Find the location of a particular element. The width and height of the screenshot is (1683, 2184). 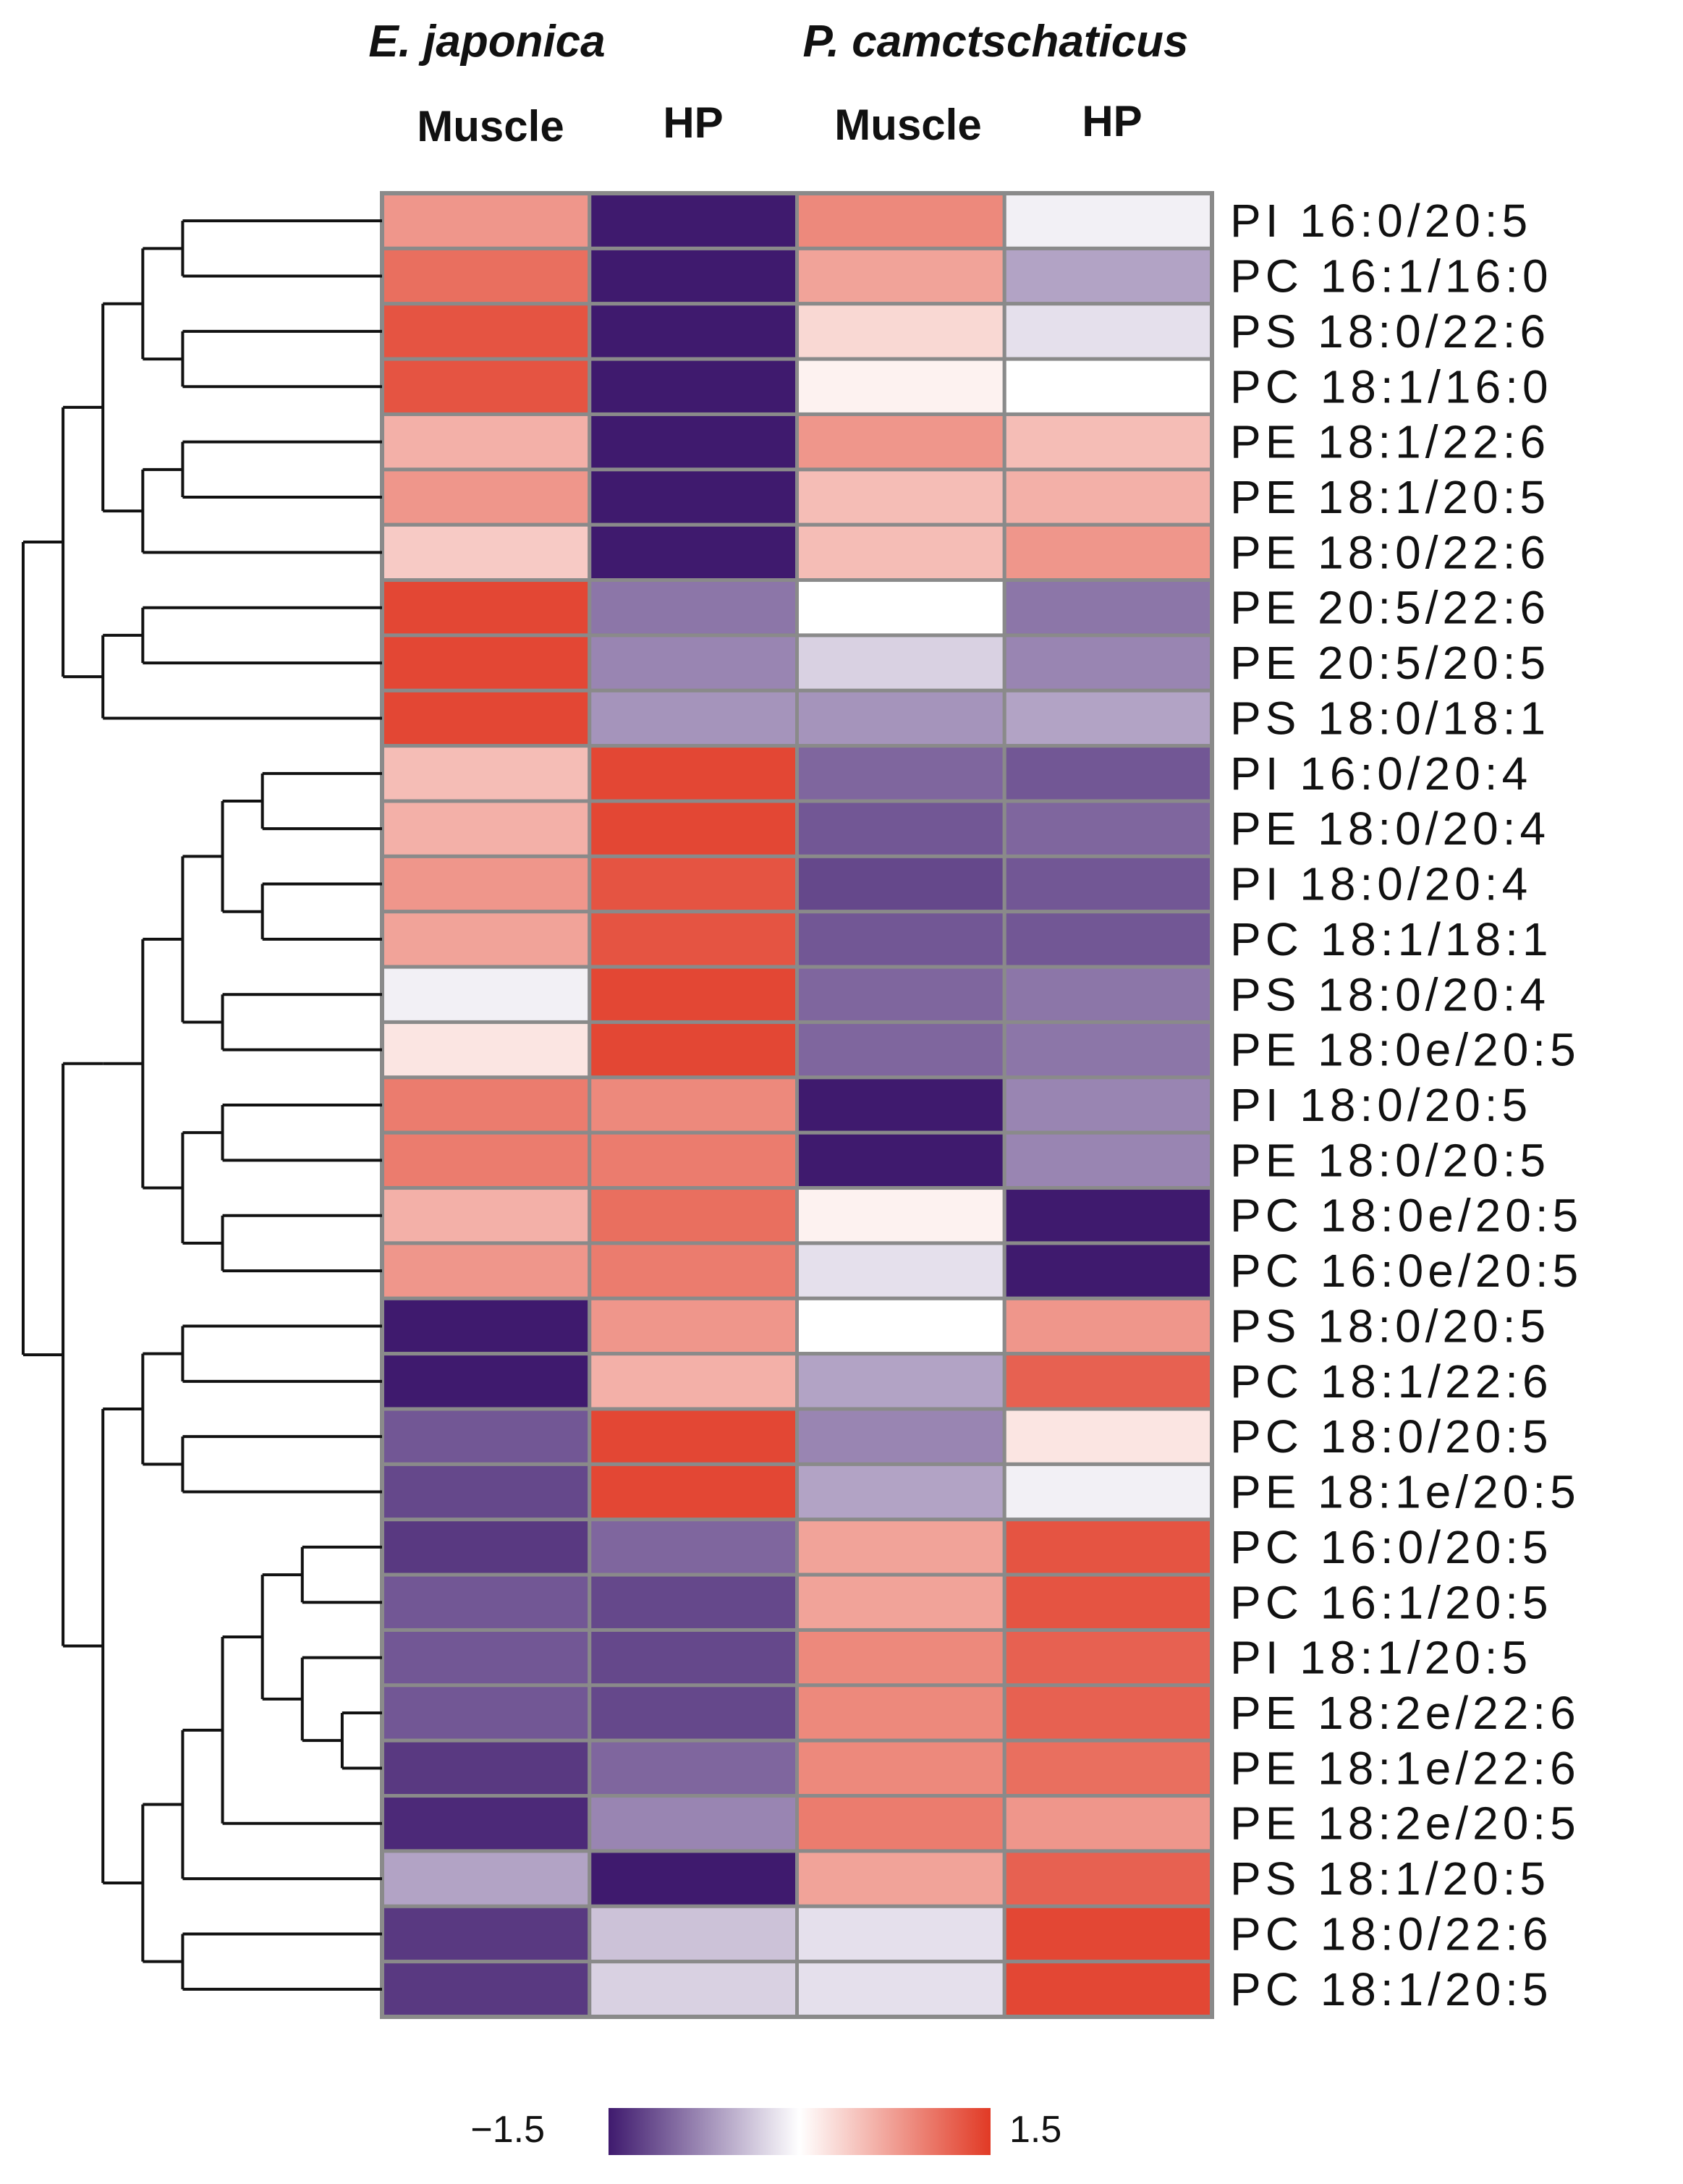

scale-max-label: 1.5 is located at coordinates (1035, 2130).